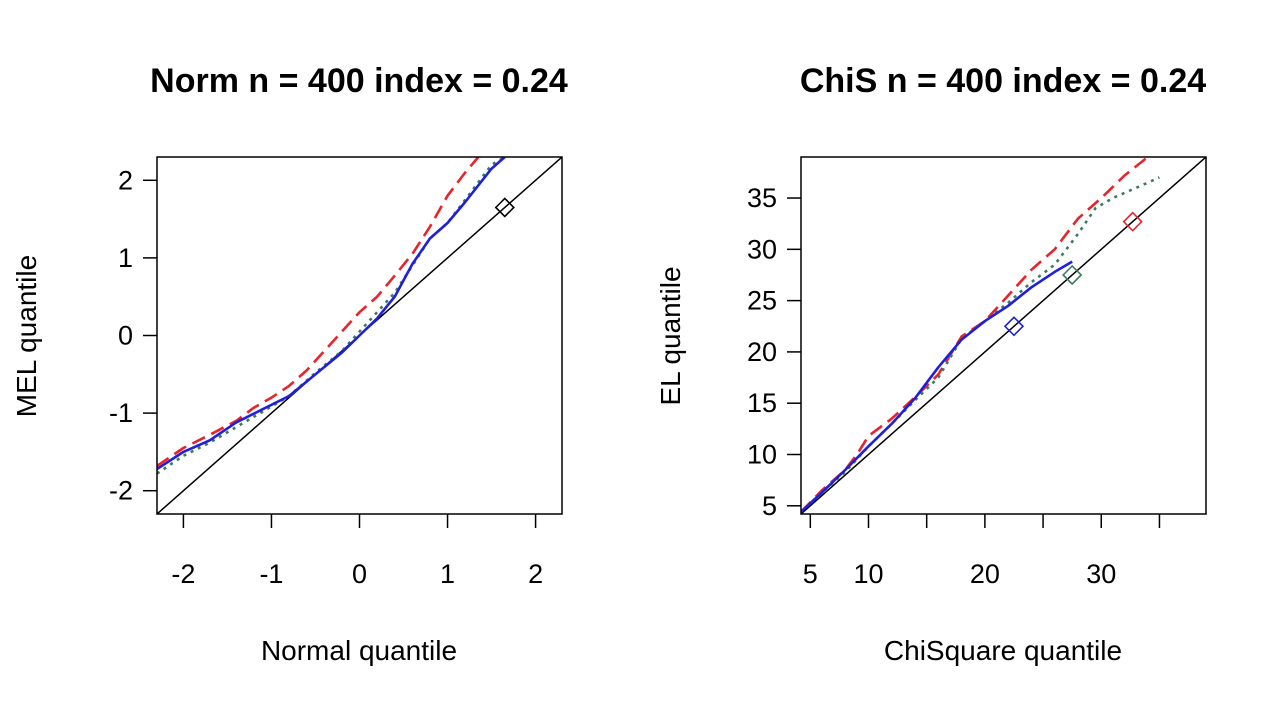  Describe the element at coordinates (121, 413) in the screenshot. I see `y-tick-label: -1` at that location.